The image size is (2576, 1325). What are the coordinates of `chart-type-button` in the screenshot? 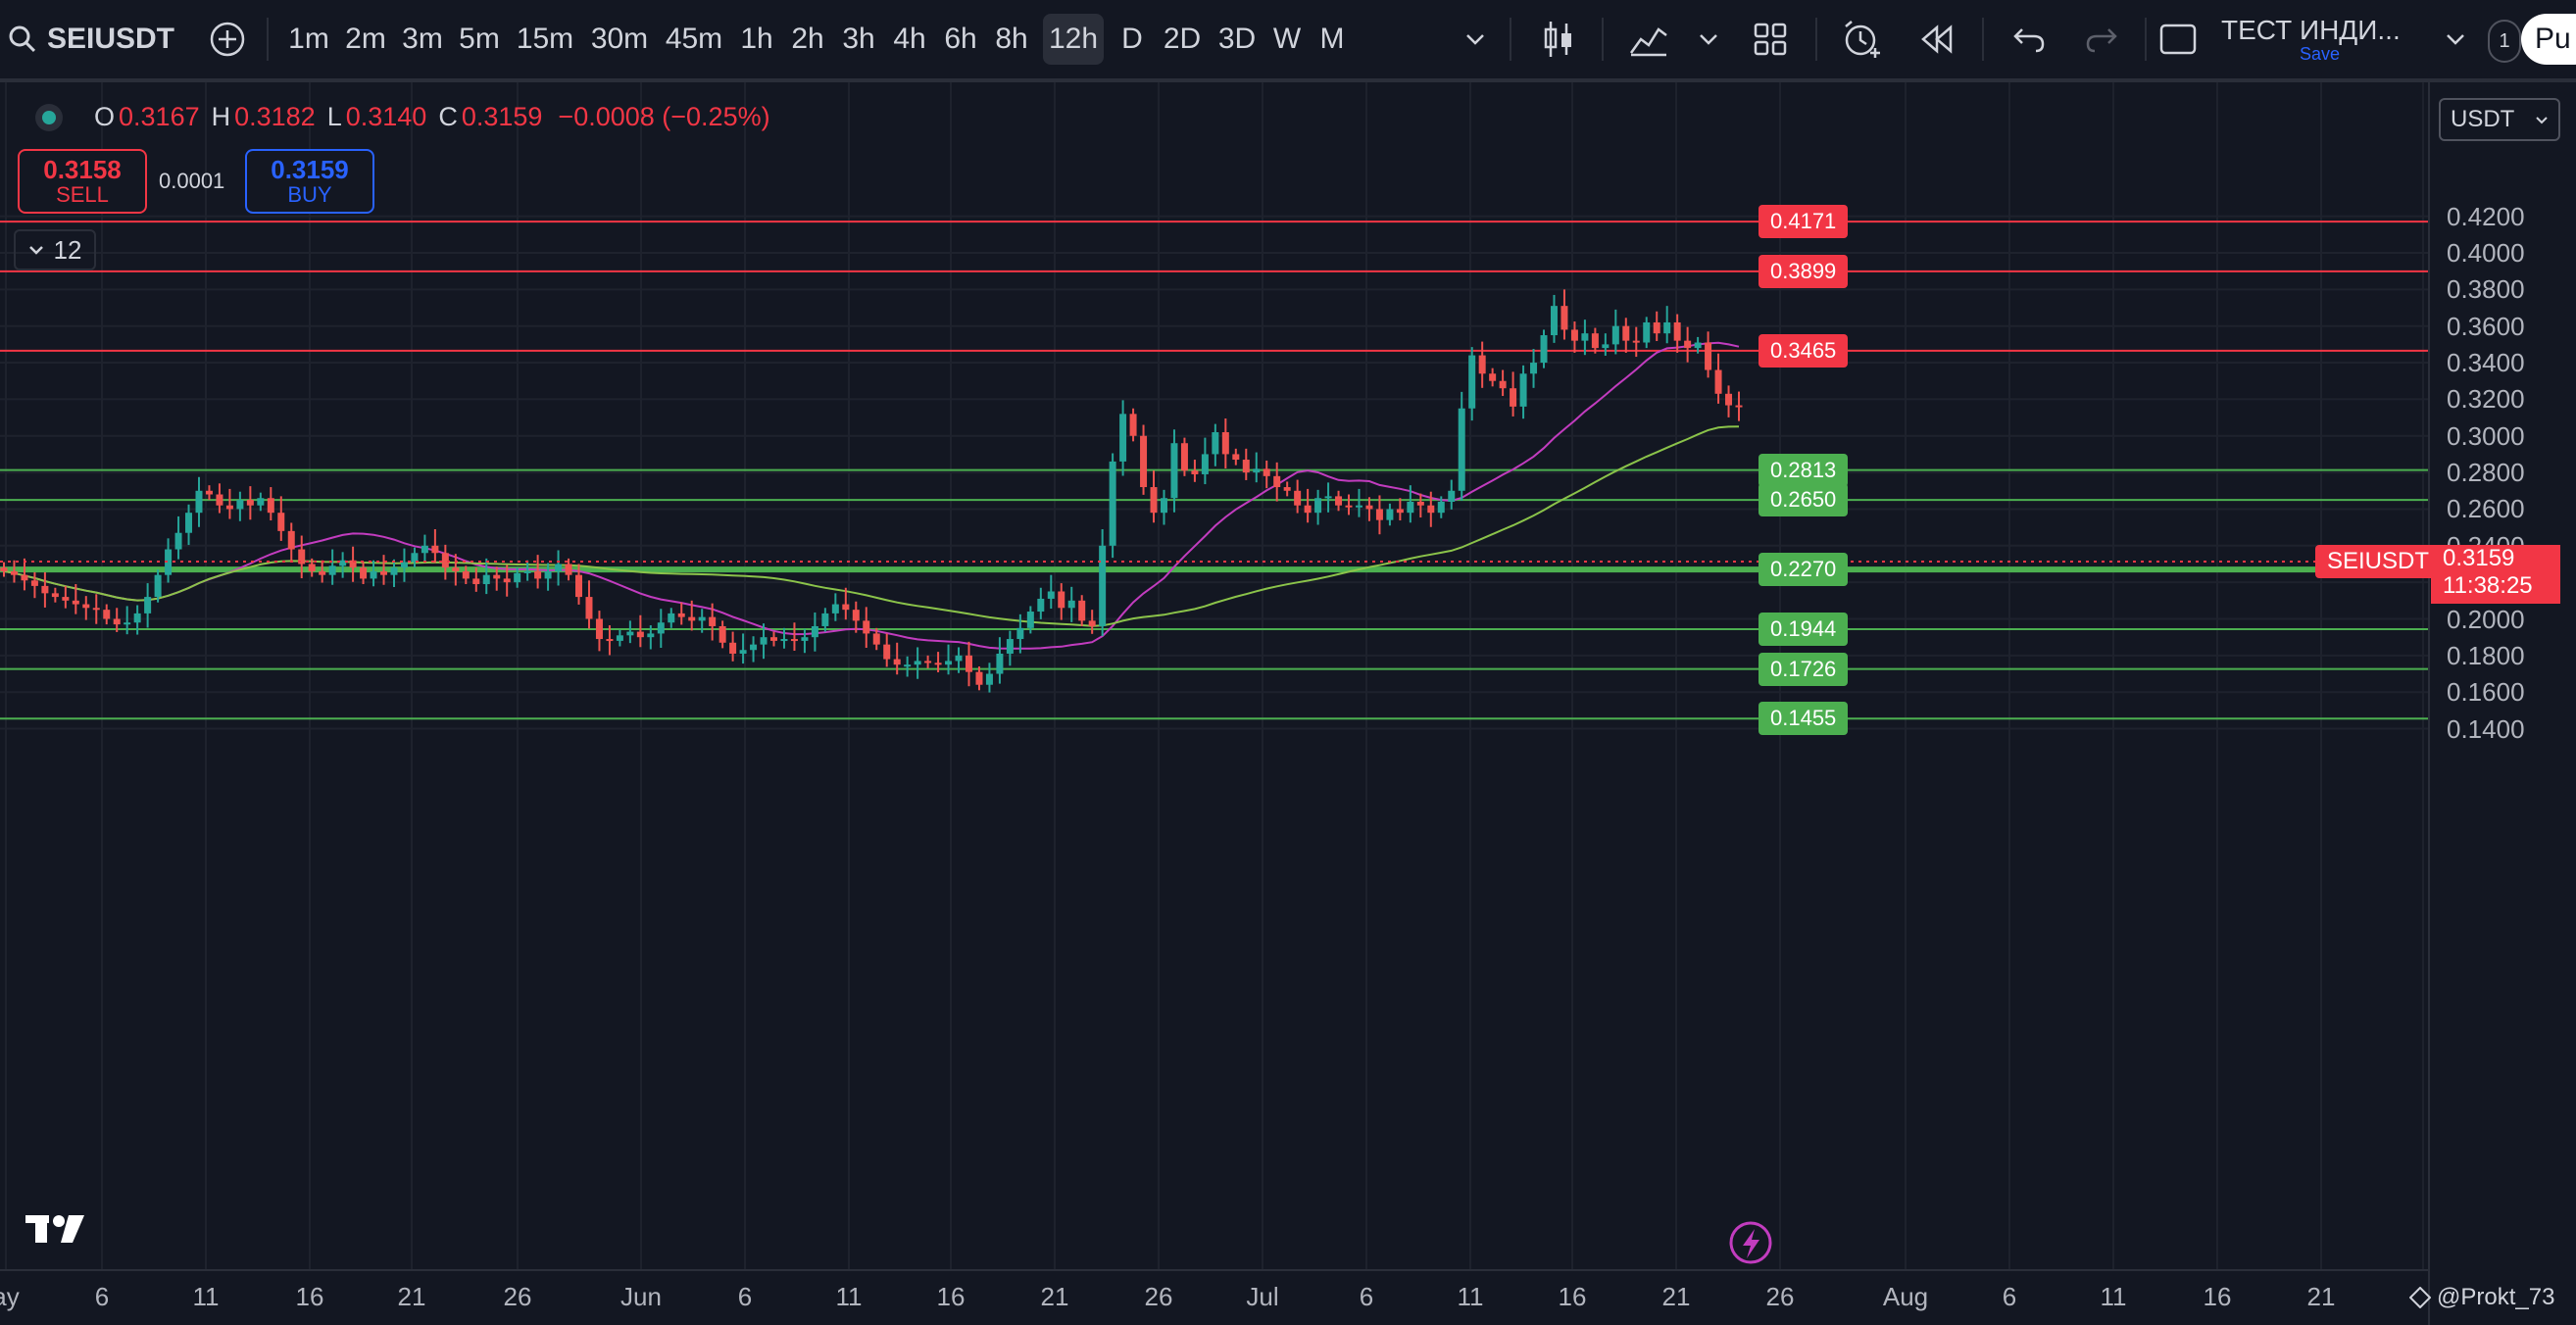 It's located at (1558, 39).